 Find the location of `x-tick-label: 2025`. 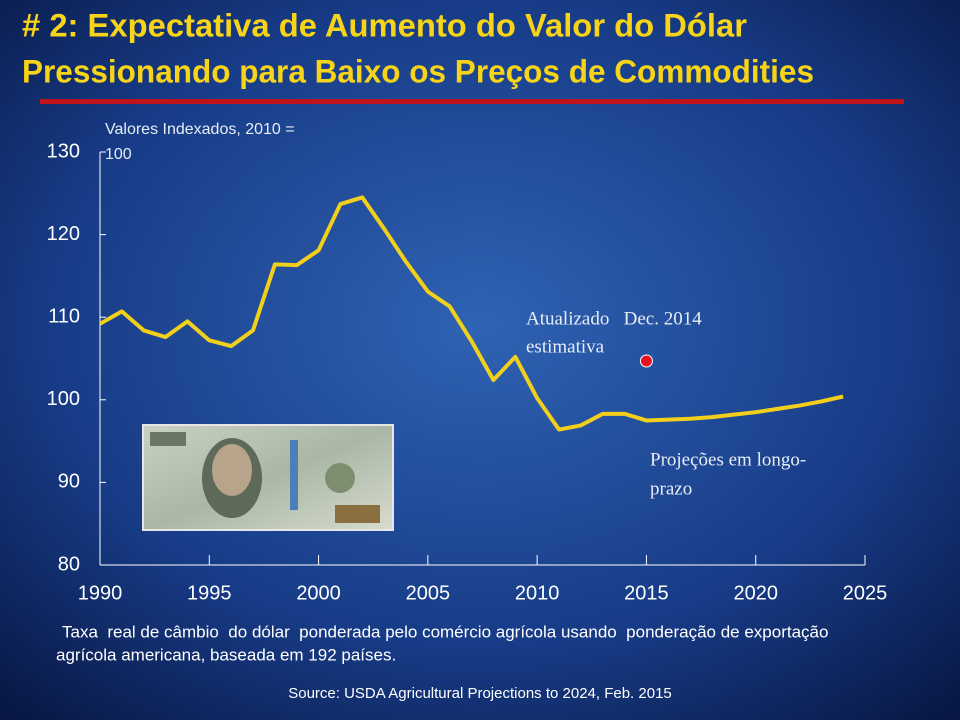

x-tick-label: 2025 is located at coordinates (865, 593).